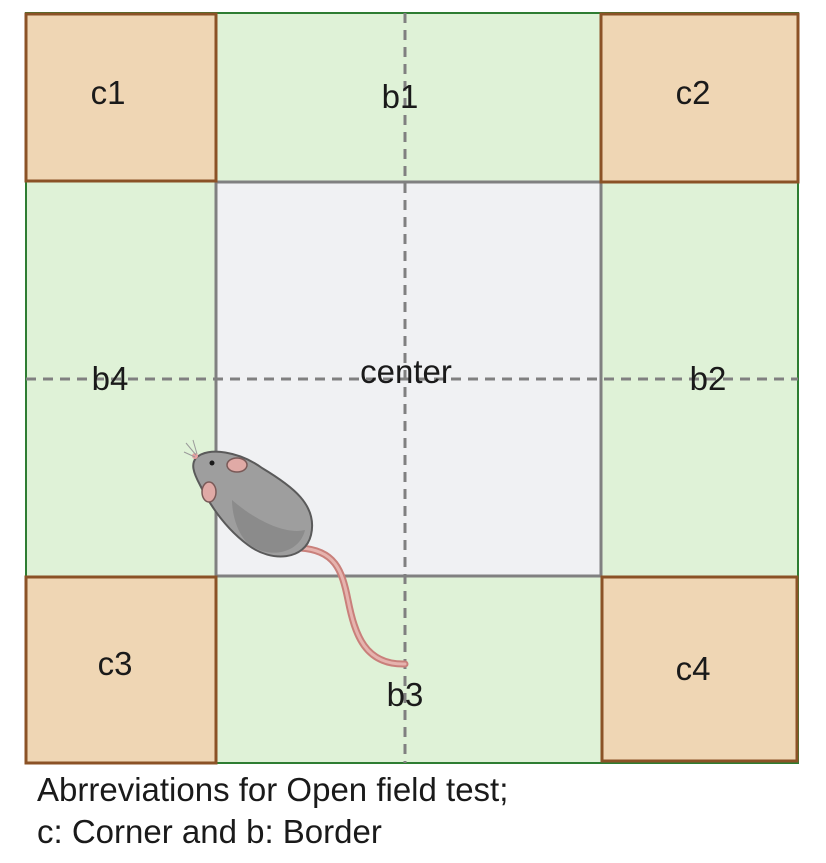 This screenshot has width=826, height=863. What do you see at coordinates (209, 831) in the screenshot?
I see `caption-line-2: c: Corner and b: Border` at bounding box center [209, 831].